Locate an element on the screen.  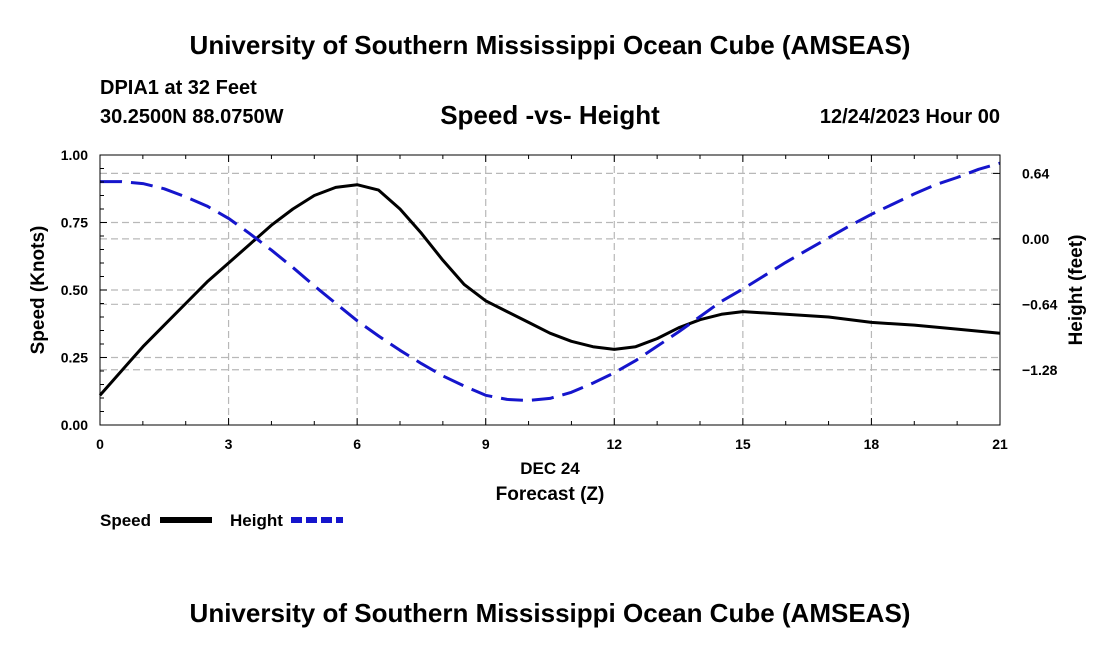
y-axis-label: Speed (Knots) is located at coordinates (38, 290).